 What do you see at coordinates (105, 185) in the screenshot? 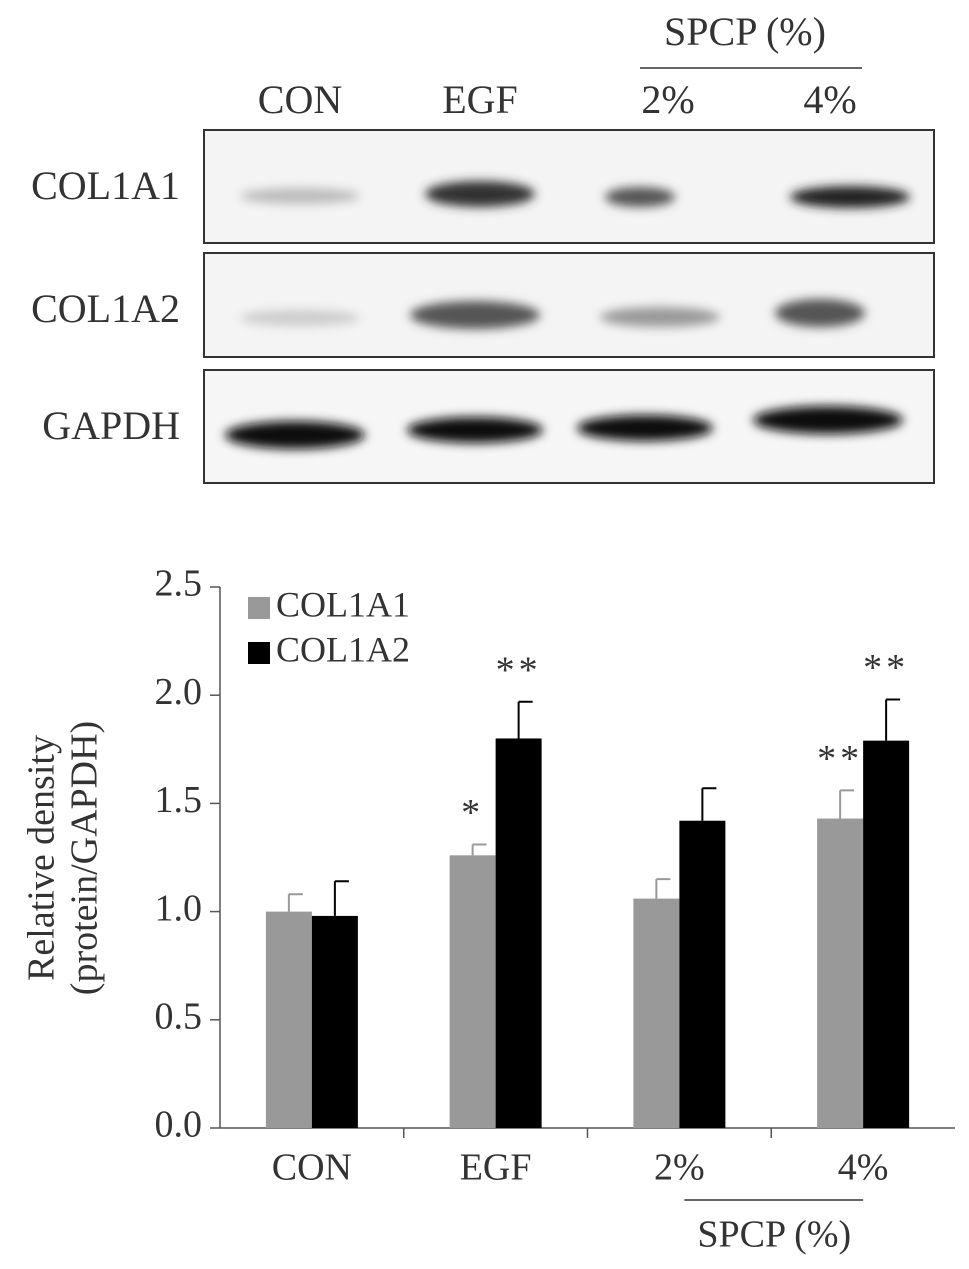
I see `row-label: COL1A1` at bounding box center [105, 185].